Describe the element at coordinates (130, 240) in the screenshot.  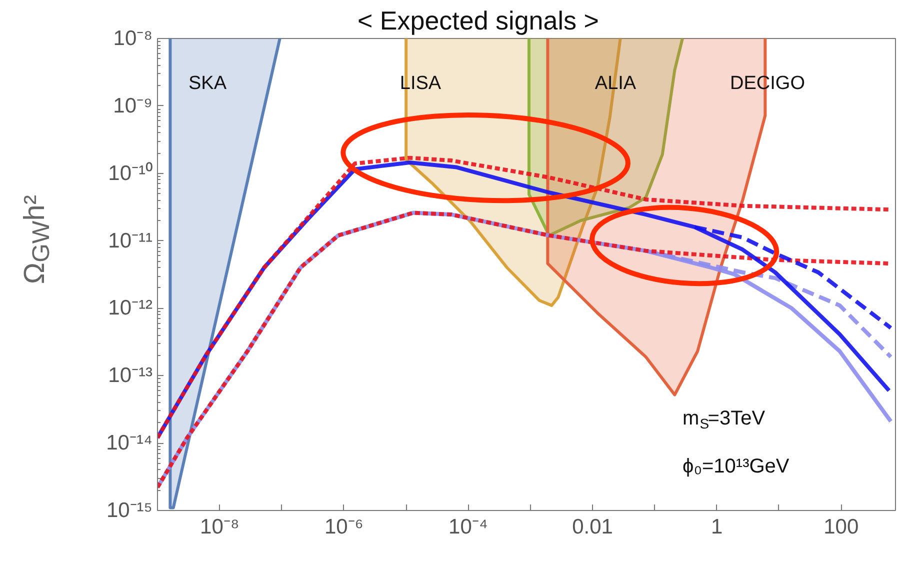
I see `y-tick-label: 10⁻¹¹` at that location.